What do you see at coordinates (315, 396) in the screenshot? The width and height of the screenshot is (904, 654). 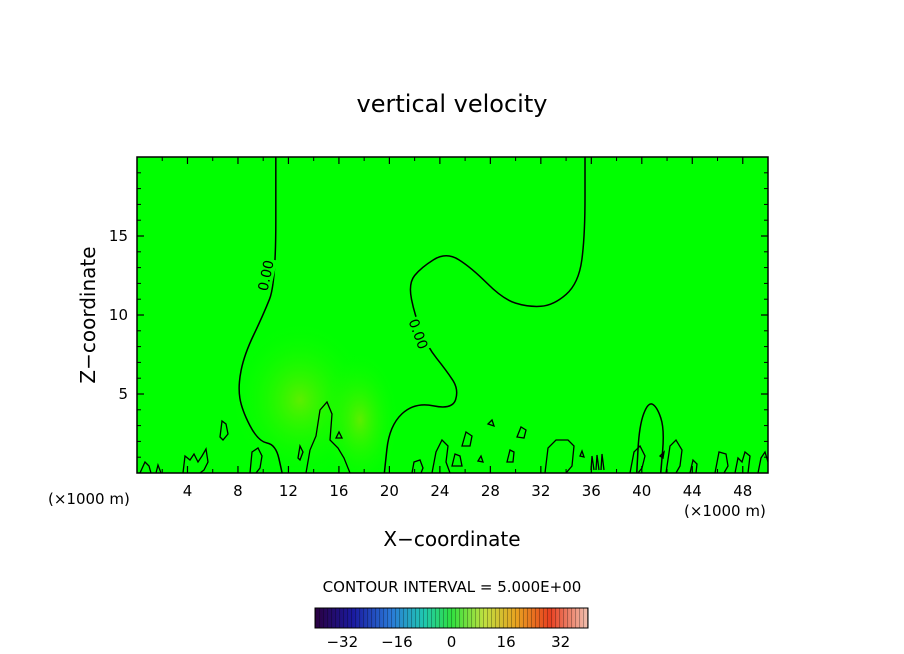 I see `warm-patches` at bounding box center [315, 396].